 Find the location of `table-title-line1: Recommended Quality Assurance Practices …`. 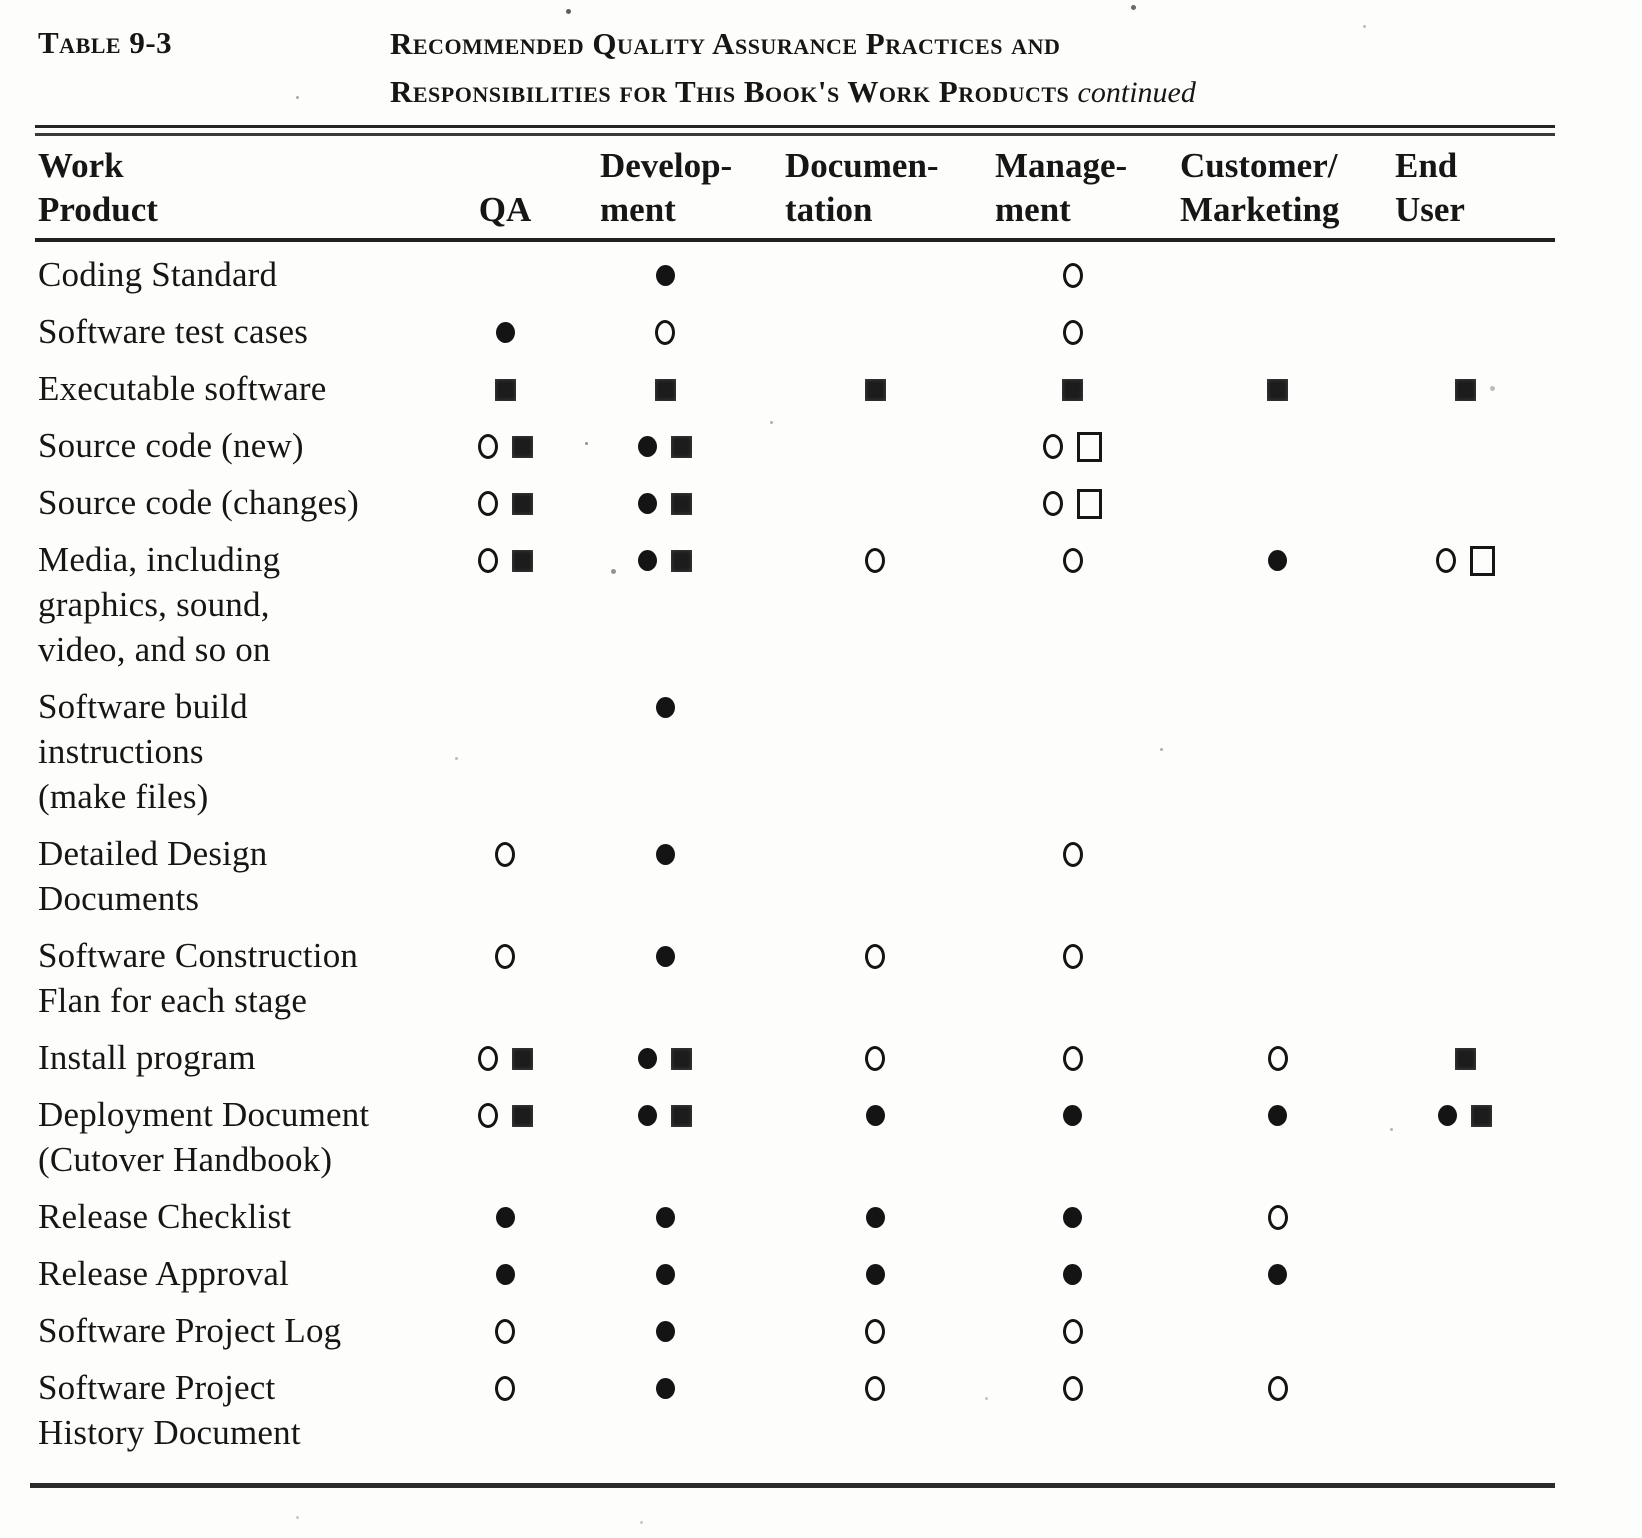

table-title-line1: Recommended Quality Assurance Practices … is located at coordinates (725, 43).